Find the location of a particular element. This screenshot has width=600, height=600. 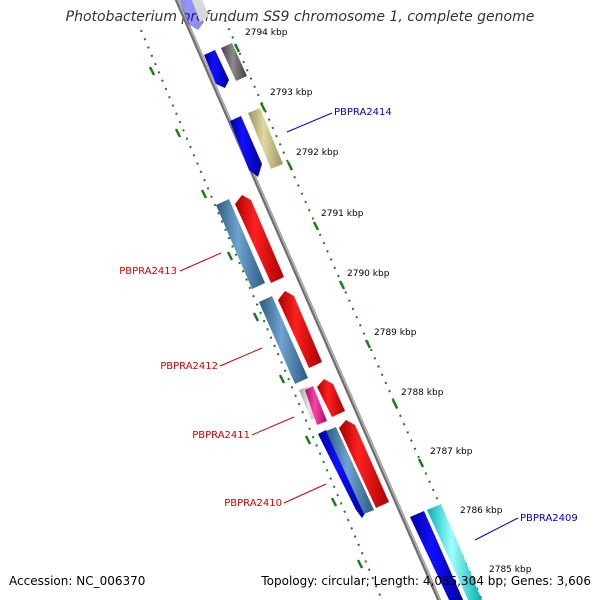

gene-label-pbpra2412: PBPRA2412 is located at coordinates (189, 366).